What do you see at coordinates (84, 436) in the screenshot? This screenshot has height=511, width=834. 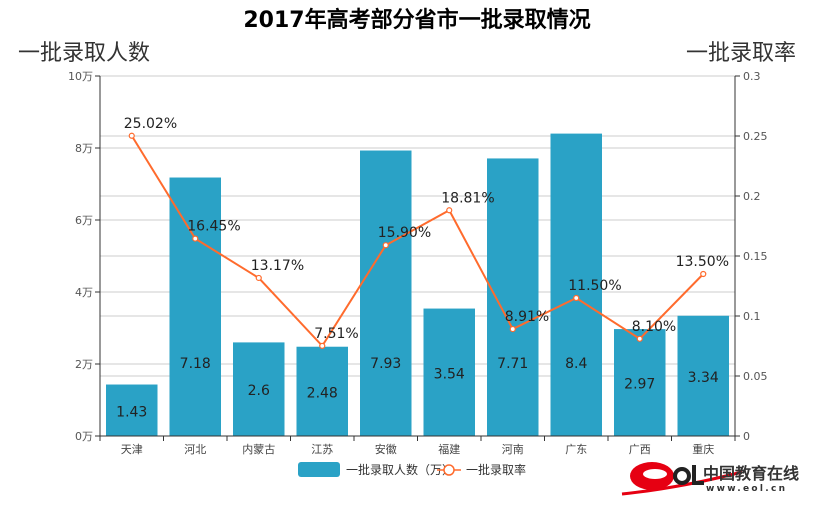 I see `y-tick-label: 0万` at bounding box center [84, 436].